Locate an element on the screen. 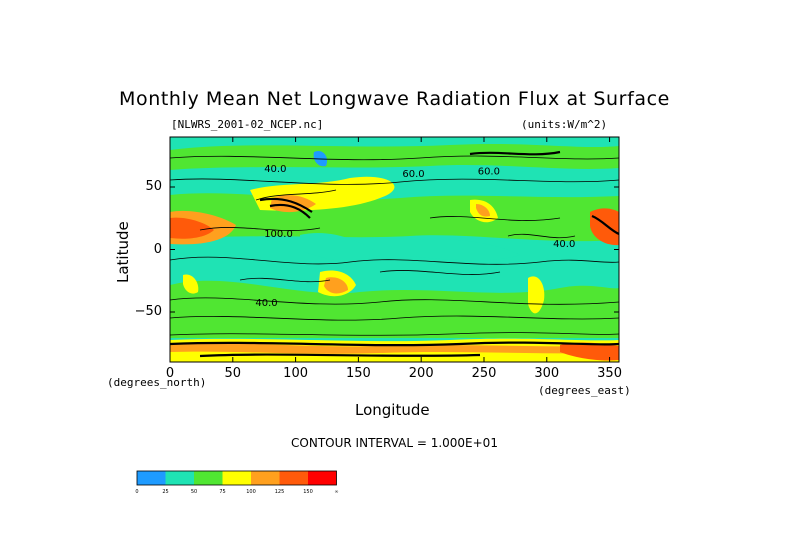 The width and height of the screenshot is (789, 558). y-tick-label: −50 is located at coordinates (148, 311).